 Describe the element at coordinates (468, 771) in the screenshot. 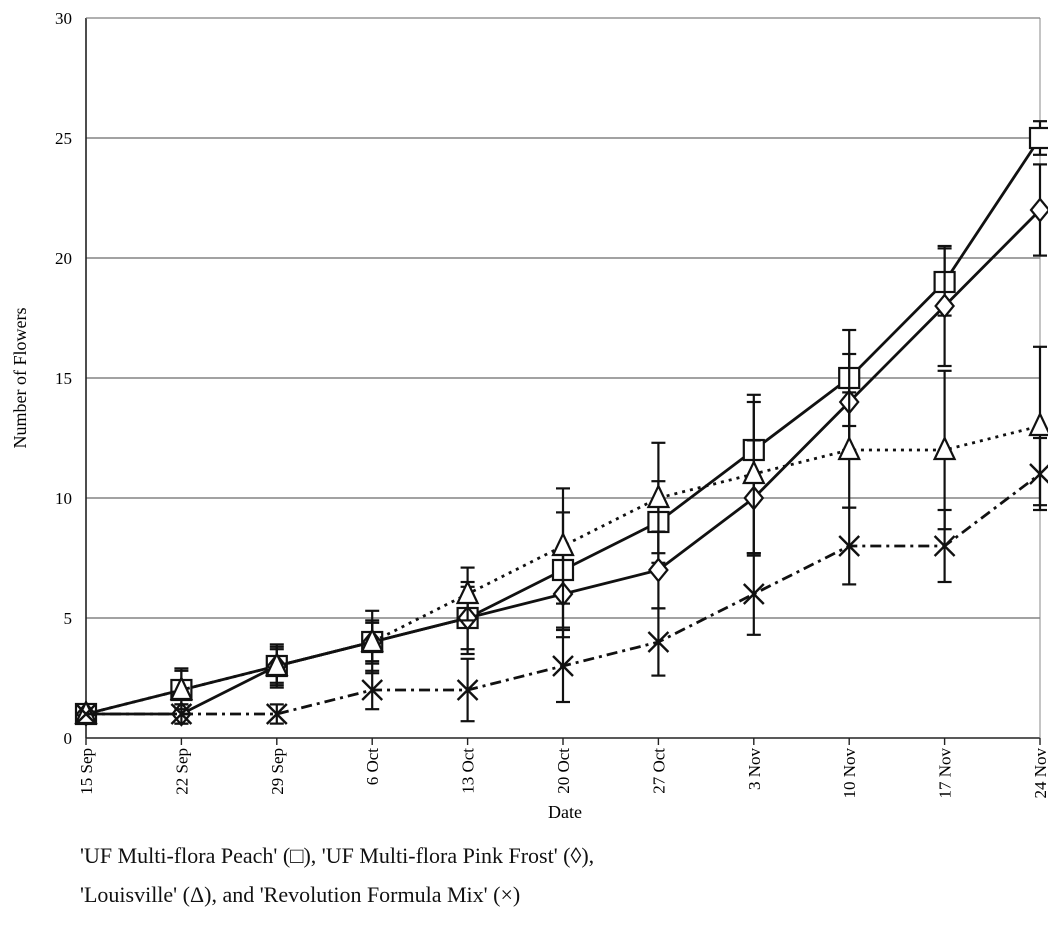

I see `x-tick-label: 13 Oct` at that location.